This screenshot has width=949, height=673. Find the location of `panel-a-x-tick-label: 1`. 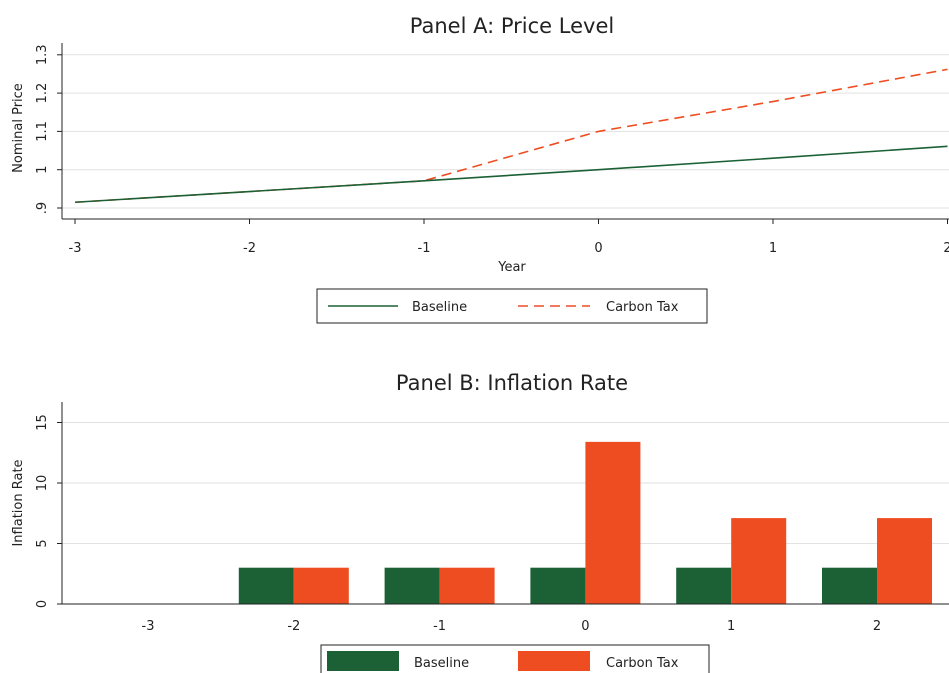

panel-a-x-tick-label: 1 is located at coordinates (773, 248).